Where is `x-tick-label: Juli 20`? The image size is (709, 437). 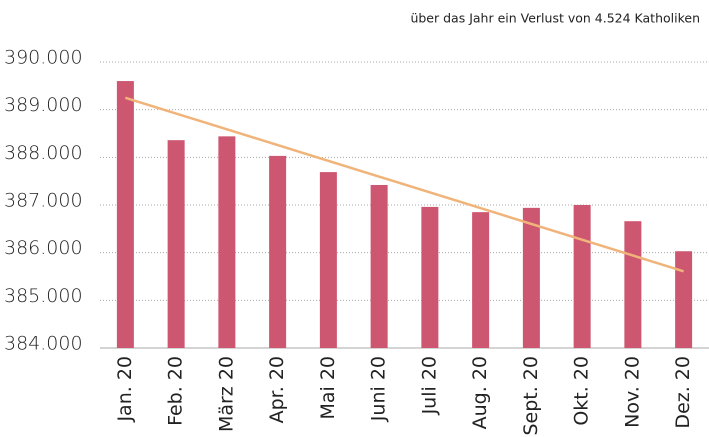 x-tick-label: Juli 20 is located at coordinates (429, 385).